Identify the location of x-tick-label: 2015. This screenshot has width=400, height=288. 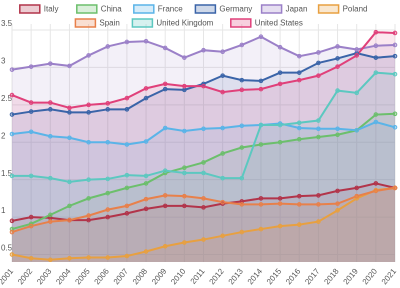
(274, 276).